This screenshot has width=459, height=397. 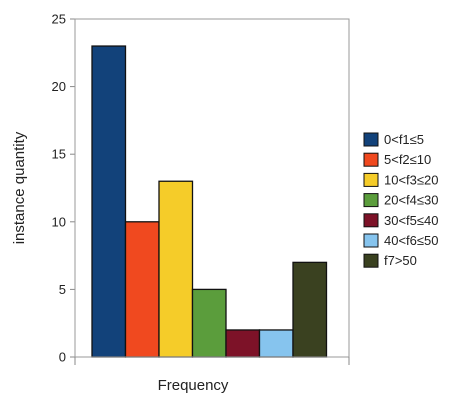 What do you see at coordinates (411, 220) in the screenshot?
I see `legend-label-5: 30<f5≤40` at bounding box center [411, 220].